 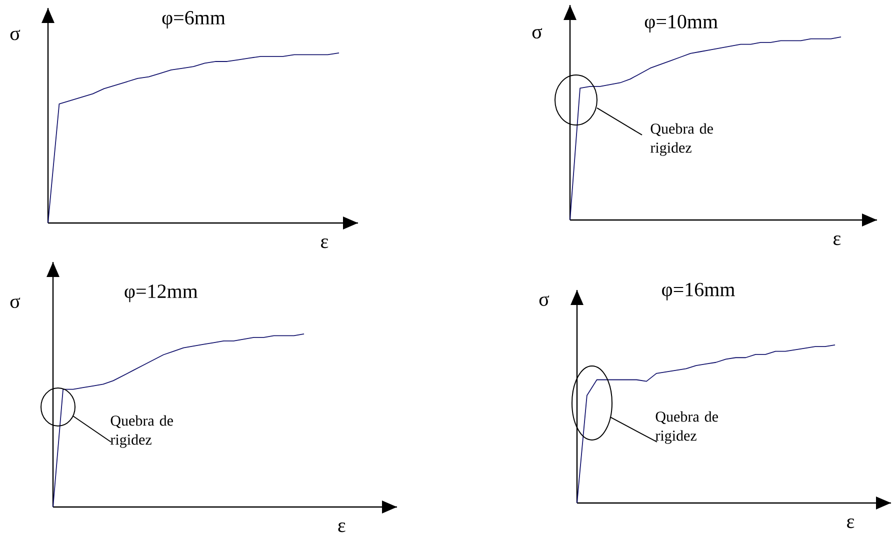 What do you see at coordinates (698, 291) in the screenshot?
I see `chart-title: φ=16mm` at bounding box center [698, 291].